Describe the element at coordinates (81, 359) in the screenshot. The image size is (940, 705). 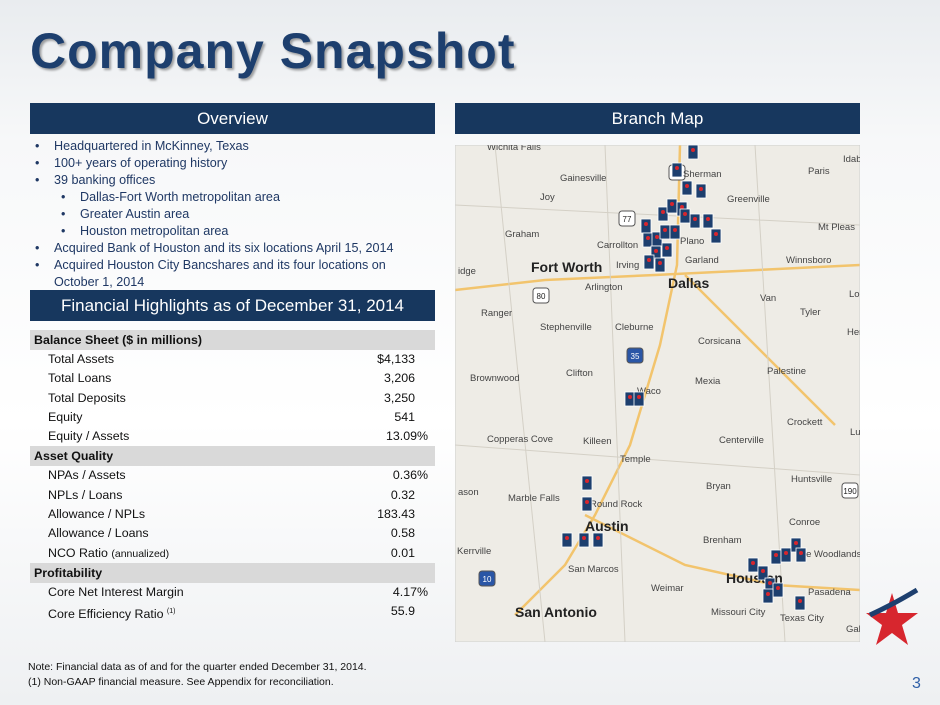
I see `row-label: Total Assets` at that location.